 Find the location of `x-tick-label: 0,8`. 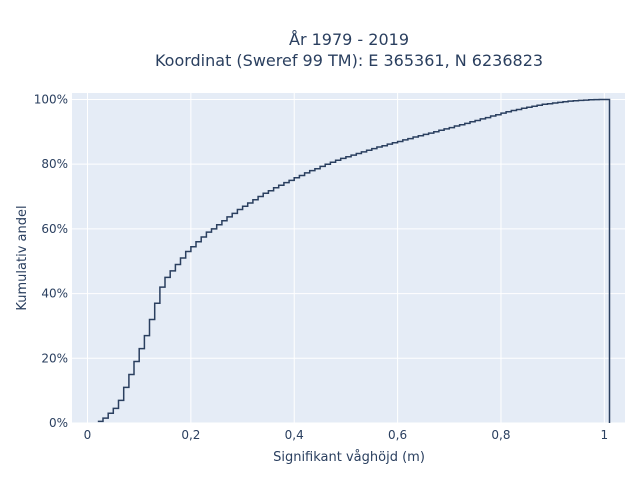

x-tick-label: 0,8 is located at coordinates (500, 435).